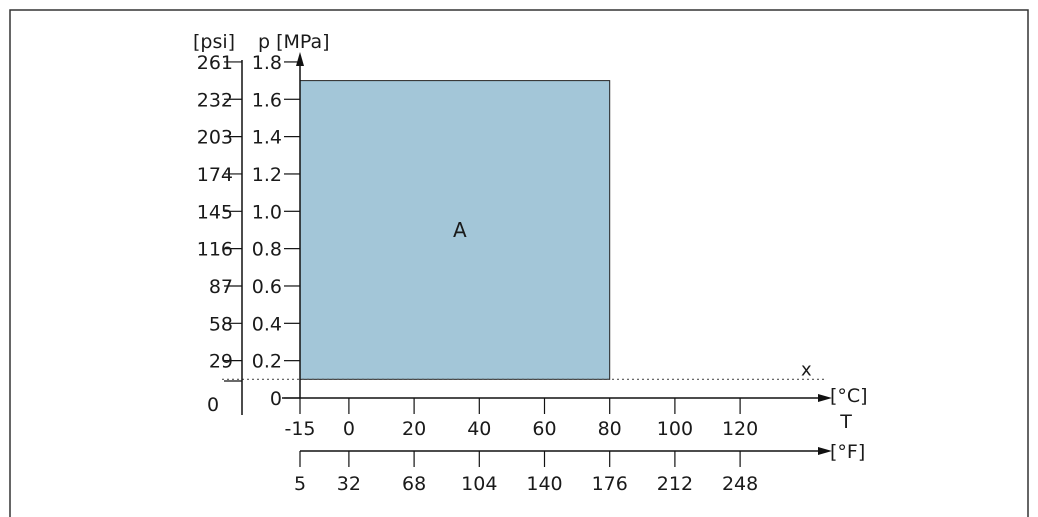 The height and width of the screenshot is (517, 1038). I want to click on y2-tick-label: 29, so click(221, 362).